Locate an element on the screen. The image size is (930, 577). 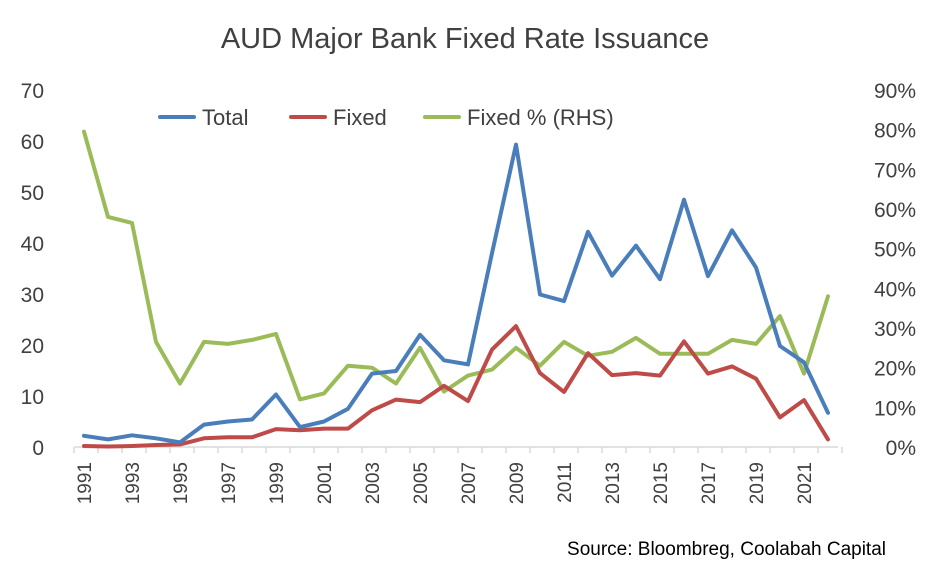
x-tick-label: 2003 is located at coordinates (373, 483).